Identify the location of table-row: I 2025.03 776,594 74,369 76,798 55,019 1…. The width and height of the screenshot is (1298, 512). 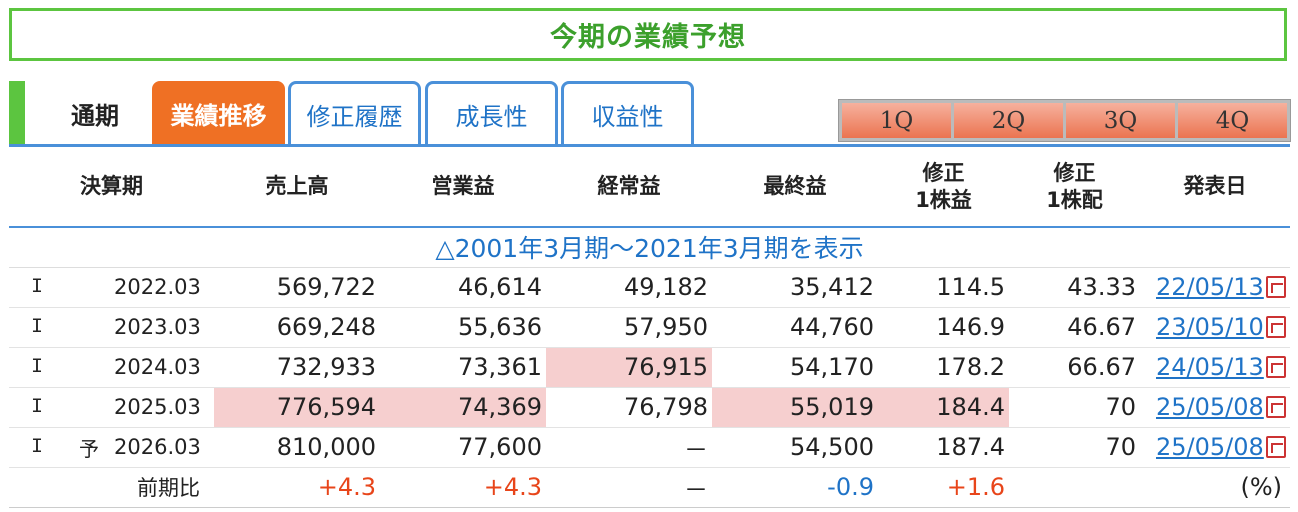
(649, 407).